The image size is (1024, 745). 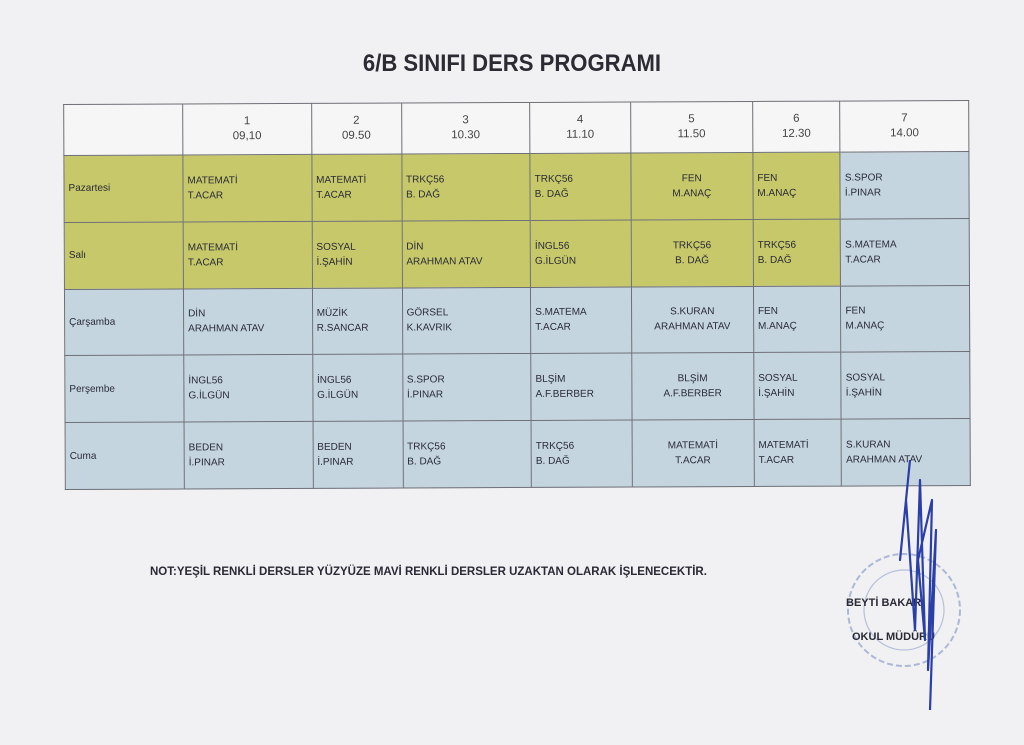 What do you see at coordinates (123, 129) in the screenshot?
I see `corner-cell` at bounding box center [123, 129].